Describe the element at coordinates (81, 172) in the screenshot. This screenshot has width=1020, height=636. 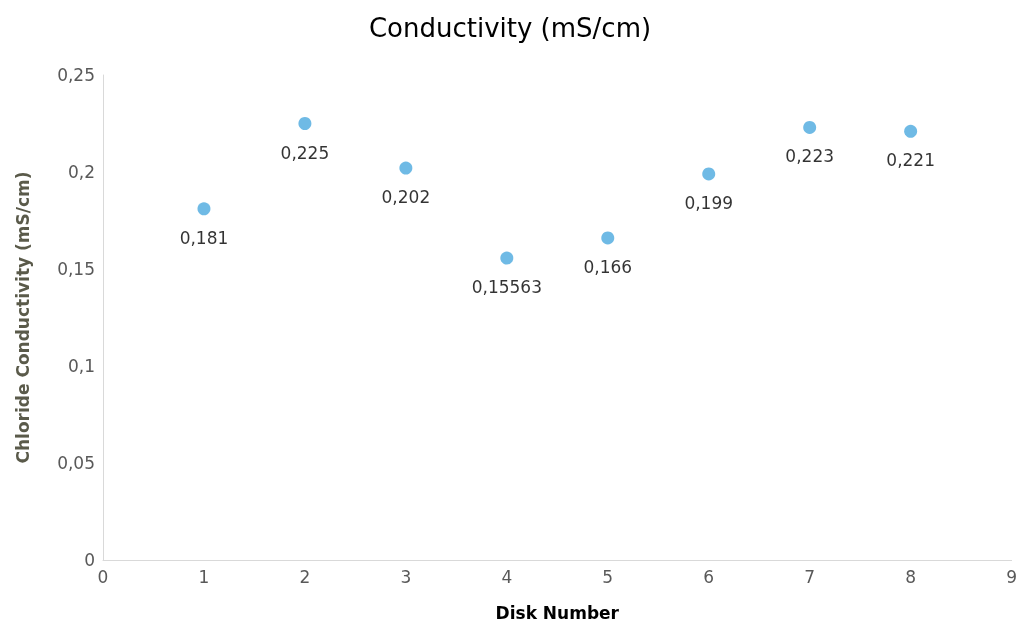
I see `y-tick-label: 0,2` at that location.